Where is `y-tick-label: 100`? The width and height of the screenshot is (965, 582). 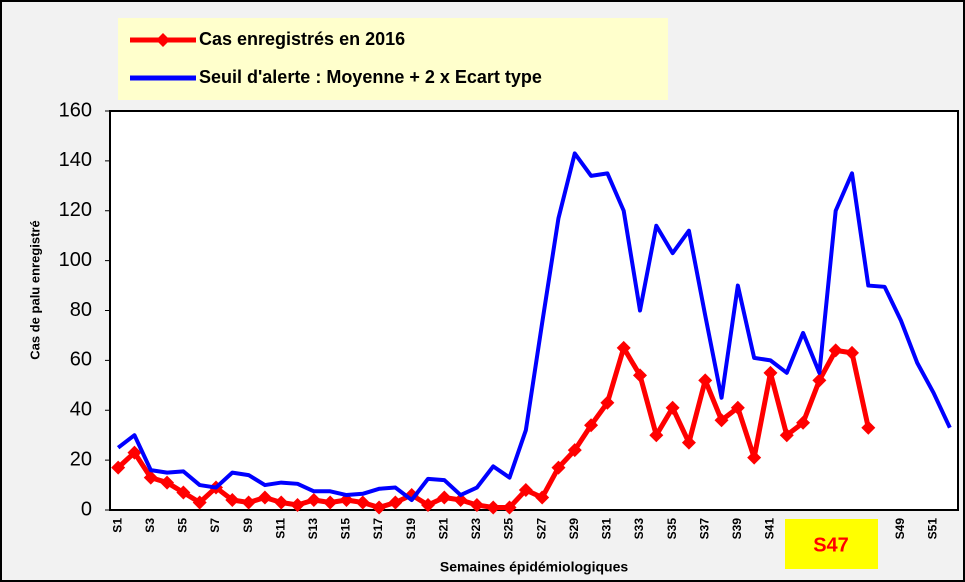 y-tick-label: 100 is located at coordinates (75, 260).